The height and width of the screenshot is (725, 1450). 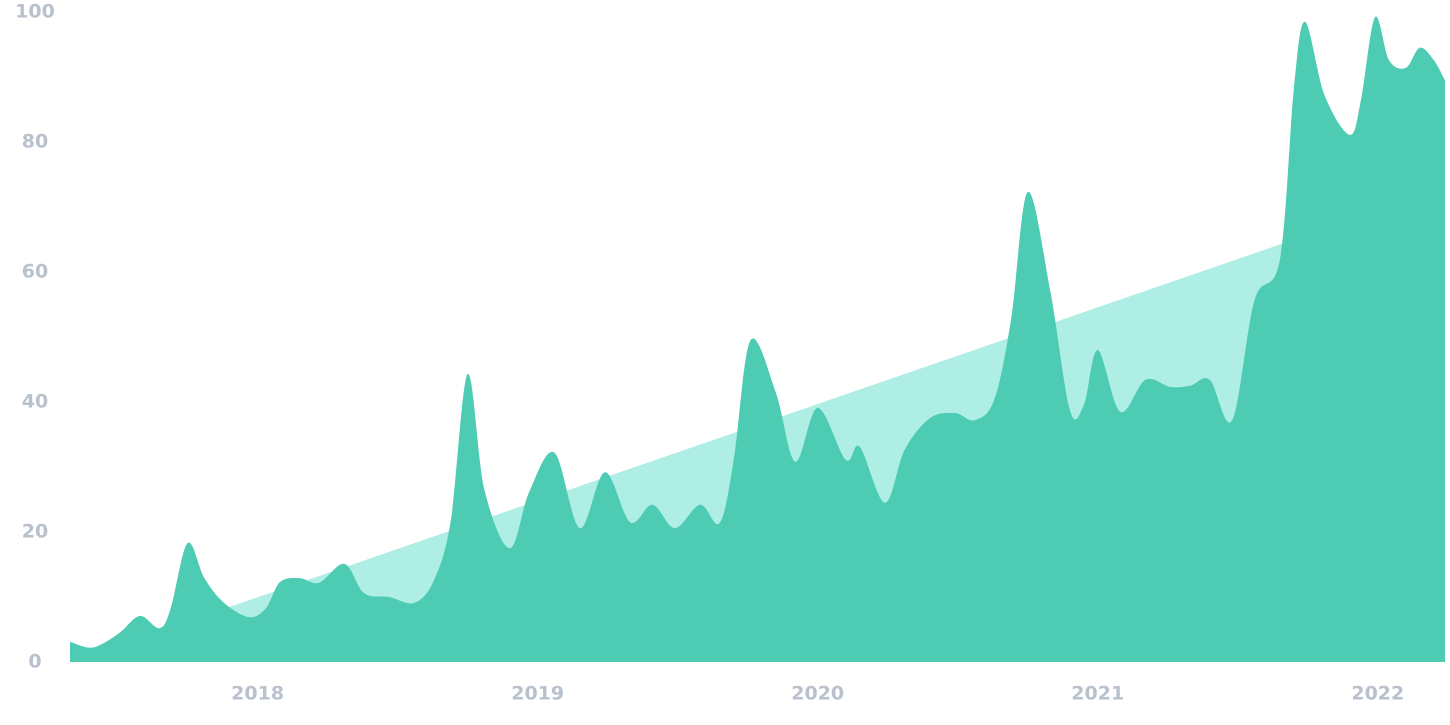 What do you see at coordinates (257, 694) in the screenshot?
I see `x-tick-label: 2018` at bounding box center [257, 694].